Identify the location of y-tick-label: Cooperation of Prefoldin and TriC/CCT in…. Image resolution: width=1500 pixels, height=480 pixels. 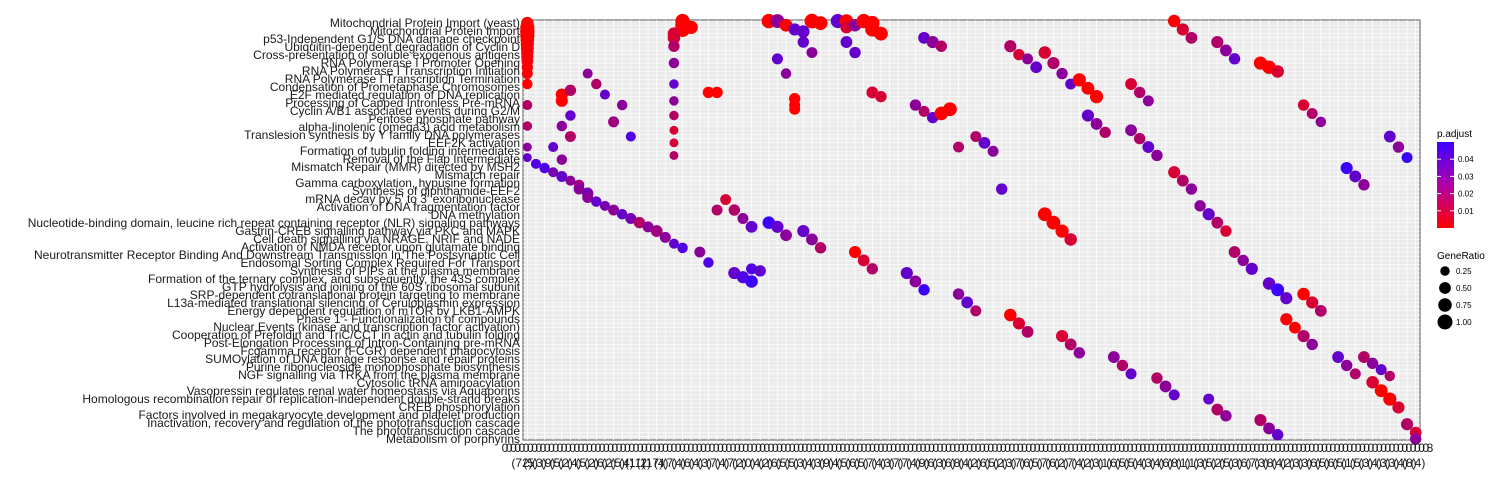
(346, 335).